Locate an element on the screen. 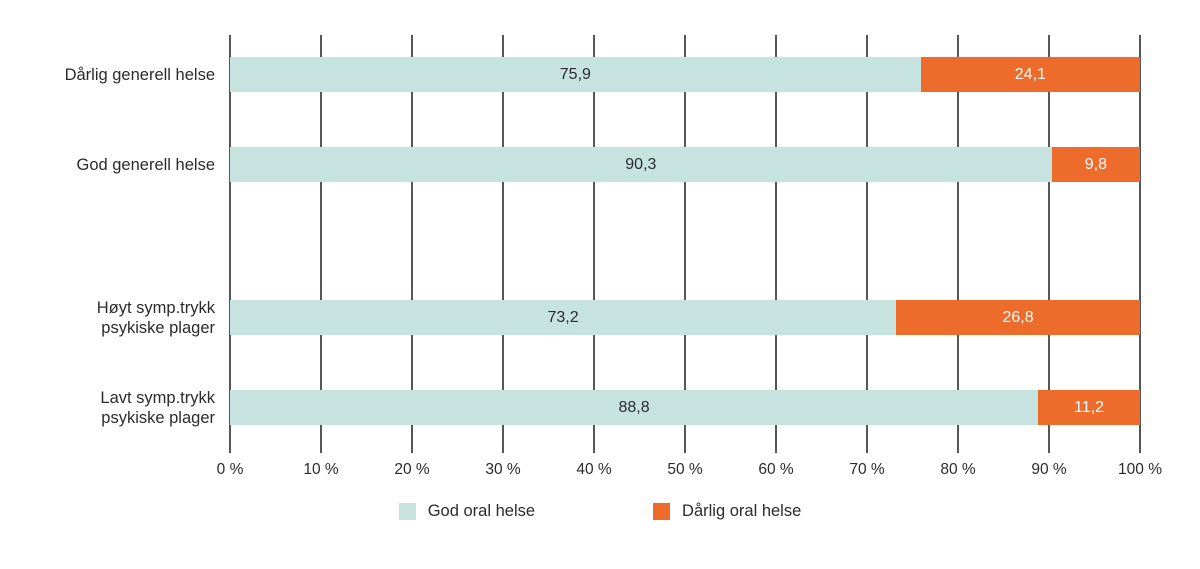 The image size is (1200, 569). bar-row: 75,9 24,1 is located at coordinates (685, 74).